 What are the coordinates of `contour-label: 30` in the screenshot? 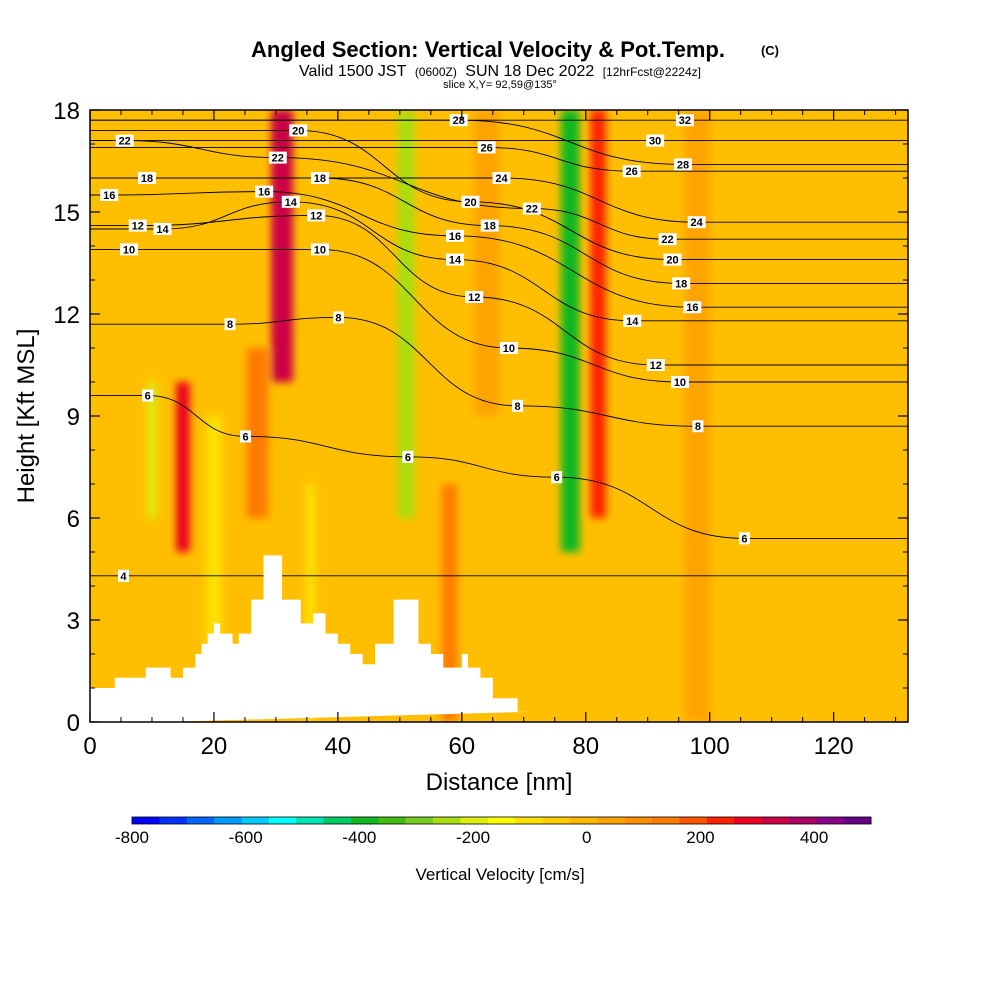 It's located at (655, 141).